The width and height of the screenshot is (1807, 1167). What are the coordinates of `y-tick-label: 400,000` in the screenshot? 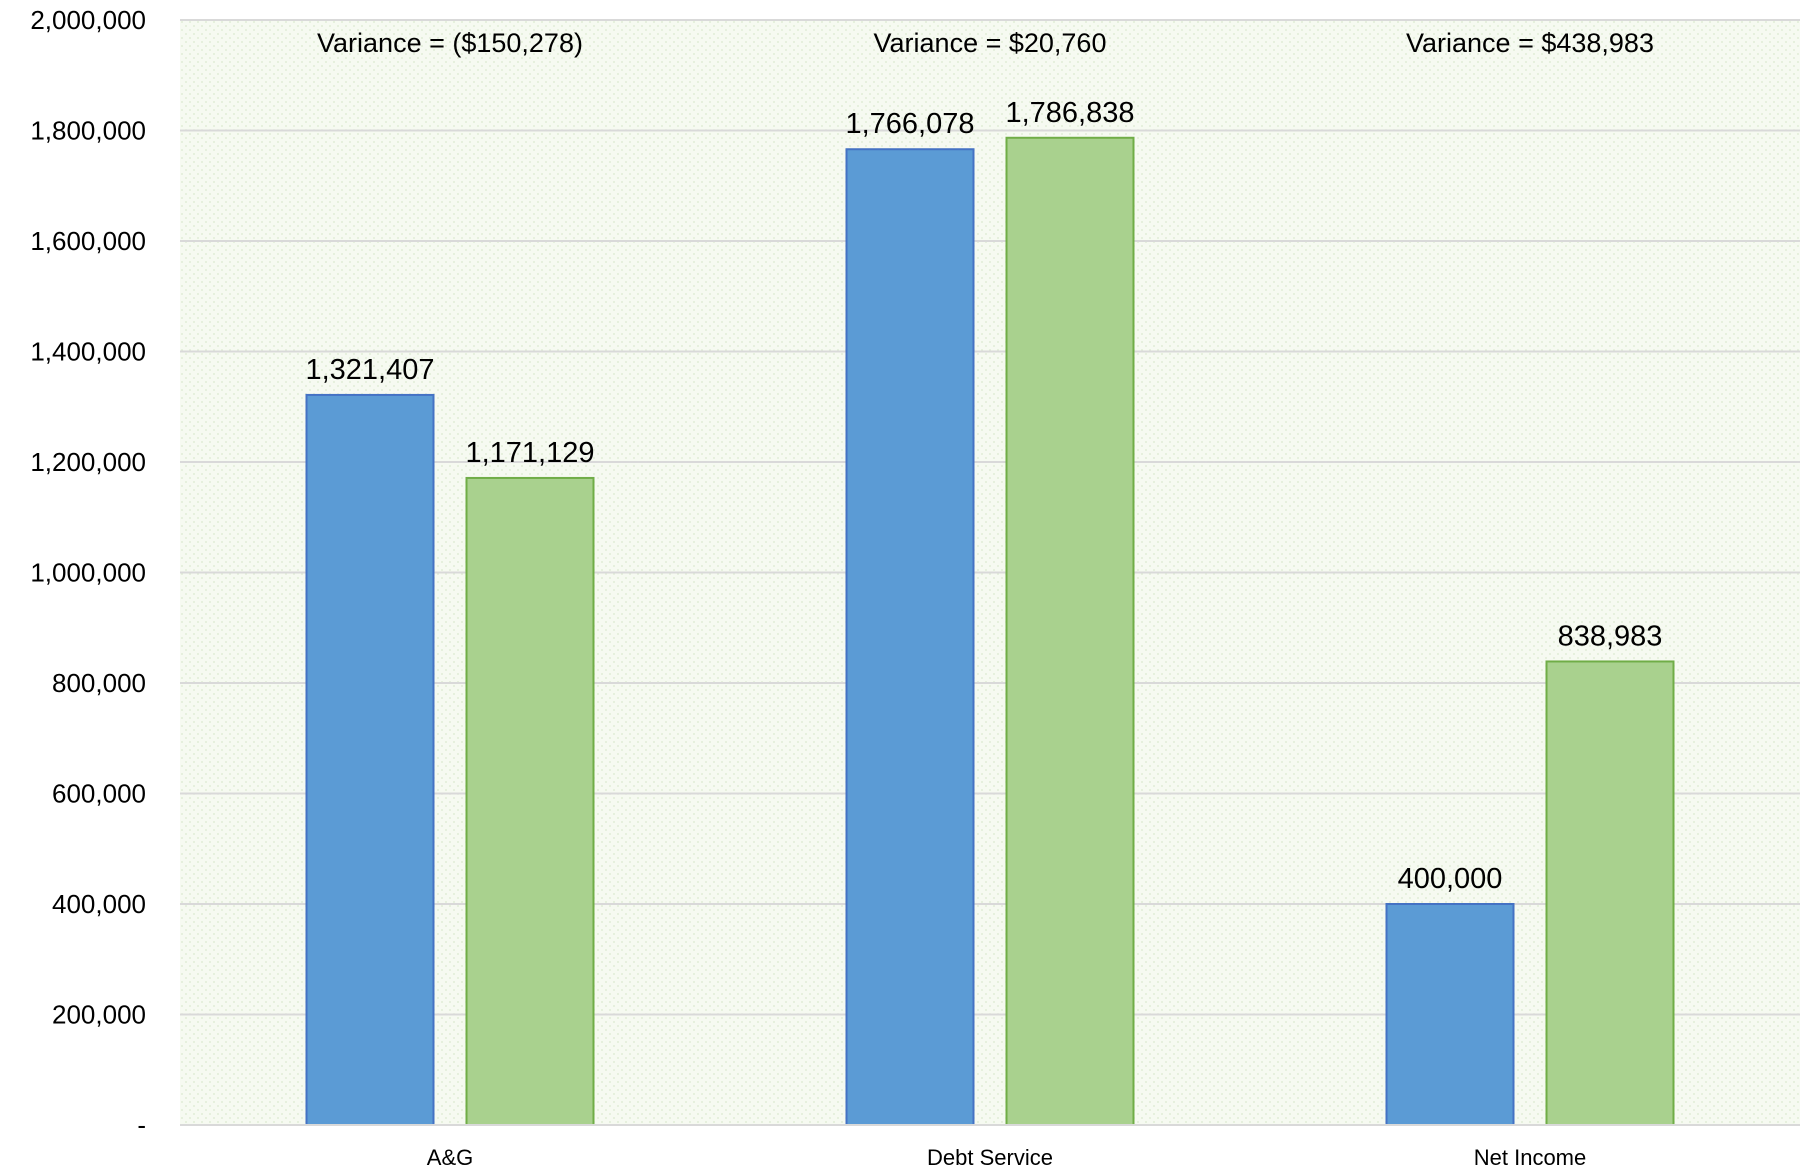 It's located at (99, 904).